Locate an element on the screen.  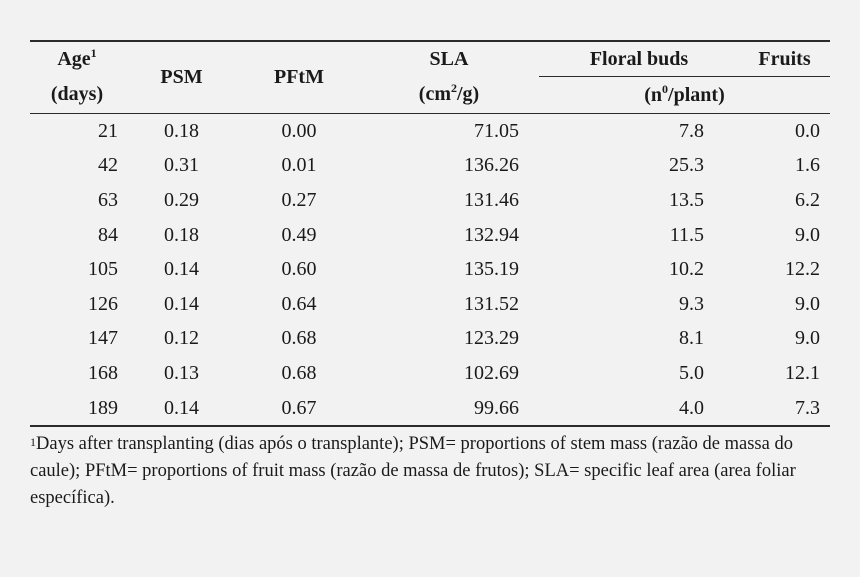
cell-age: 63 is located at coordinates (108, 199).